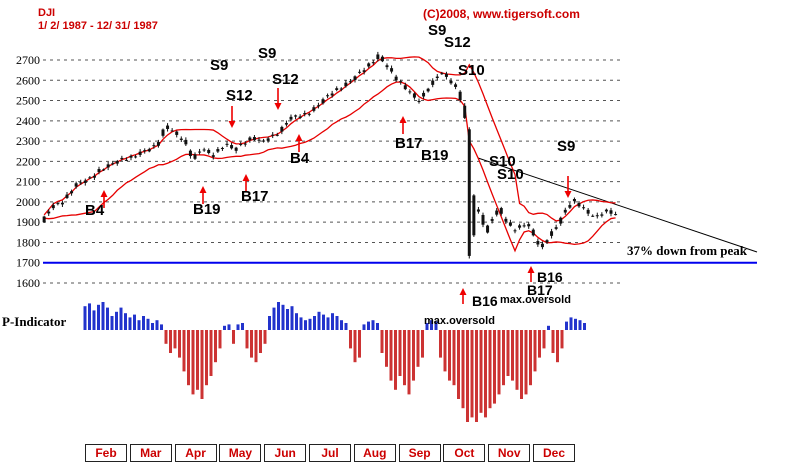 The height and width of the screenshot is (465, 800). What do you see at coordinates (457, 42) in the screenshot?
I see `signal-label-s12: S12` at bounding box center [457, 42].